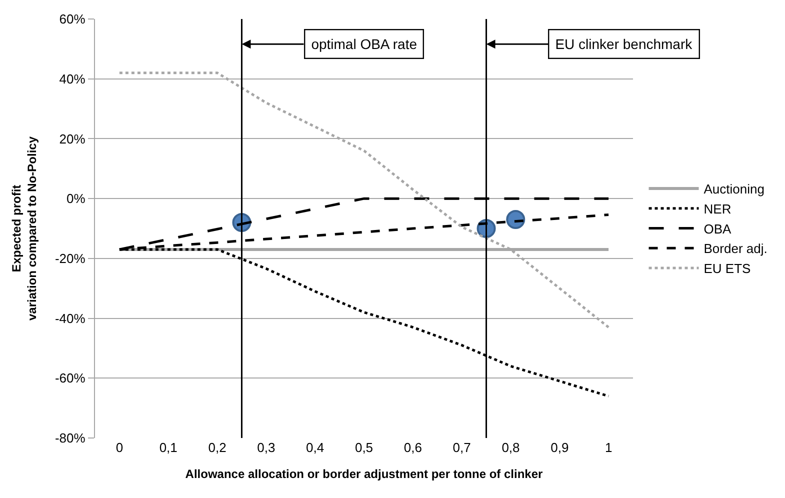 This screenshot has height=498, width=785. I want to click on y-tick-label: -20%, so click(70, 258).